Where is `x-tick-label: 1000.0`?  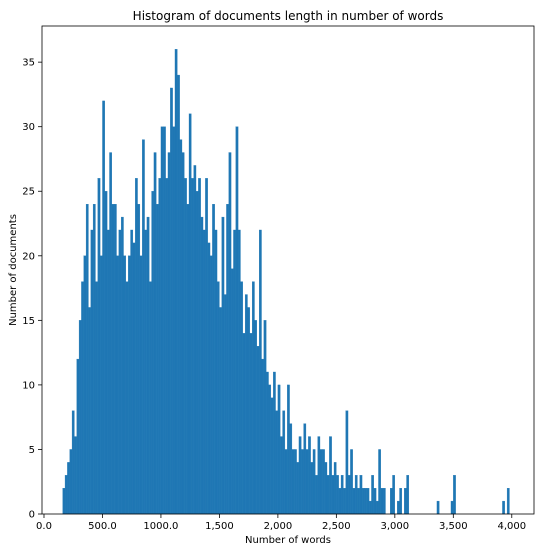
x-tick-label: 1000.0 is located at coordinates (160, 526).